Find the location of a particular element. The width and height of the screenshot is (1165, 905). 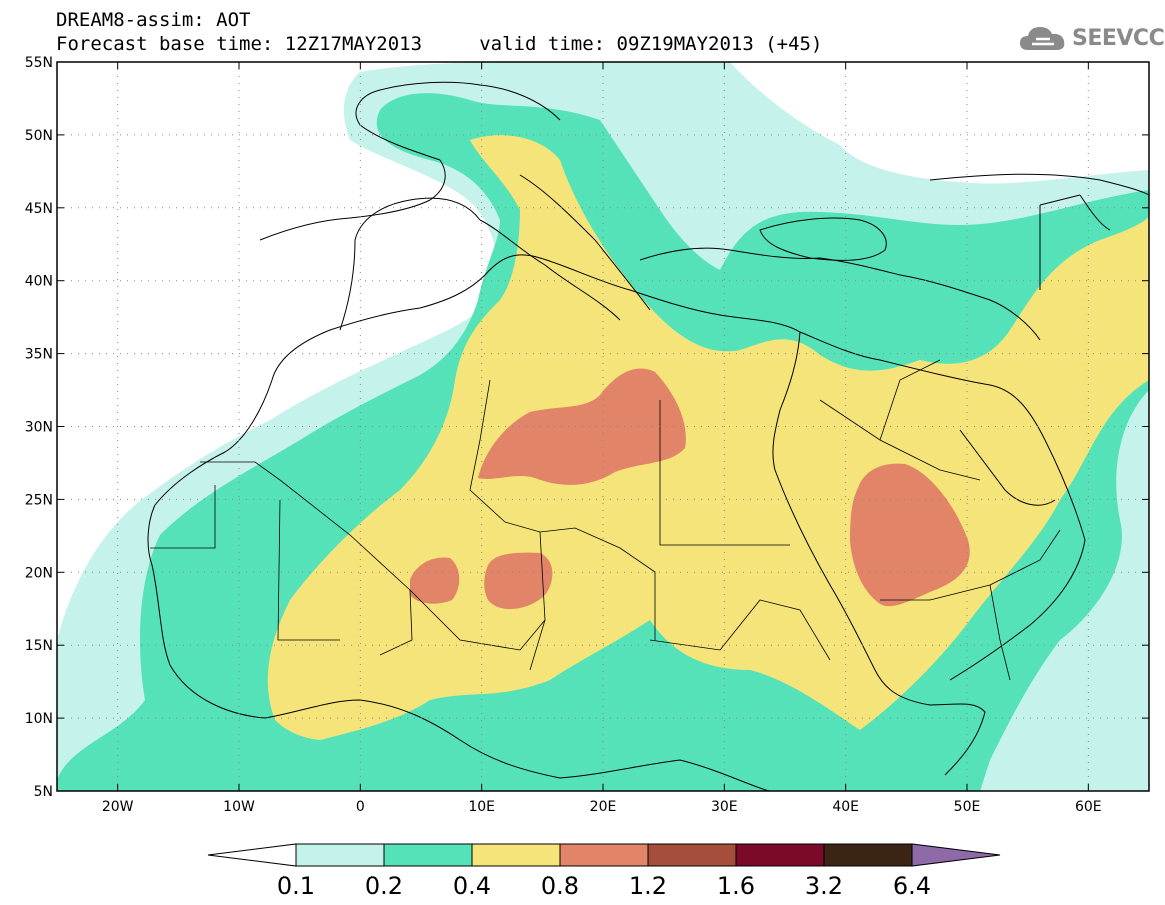

lat-tick-label: 55N is located at coordinates (39, 63).